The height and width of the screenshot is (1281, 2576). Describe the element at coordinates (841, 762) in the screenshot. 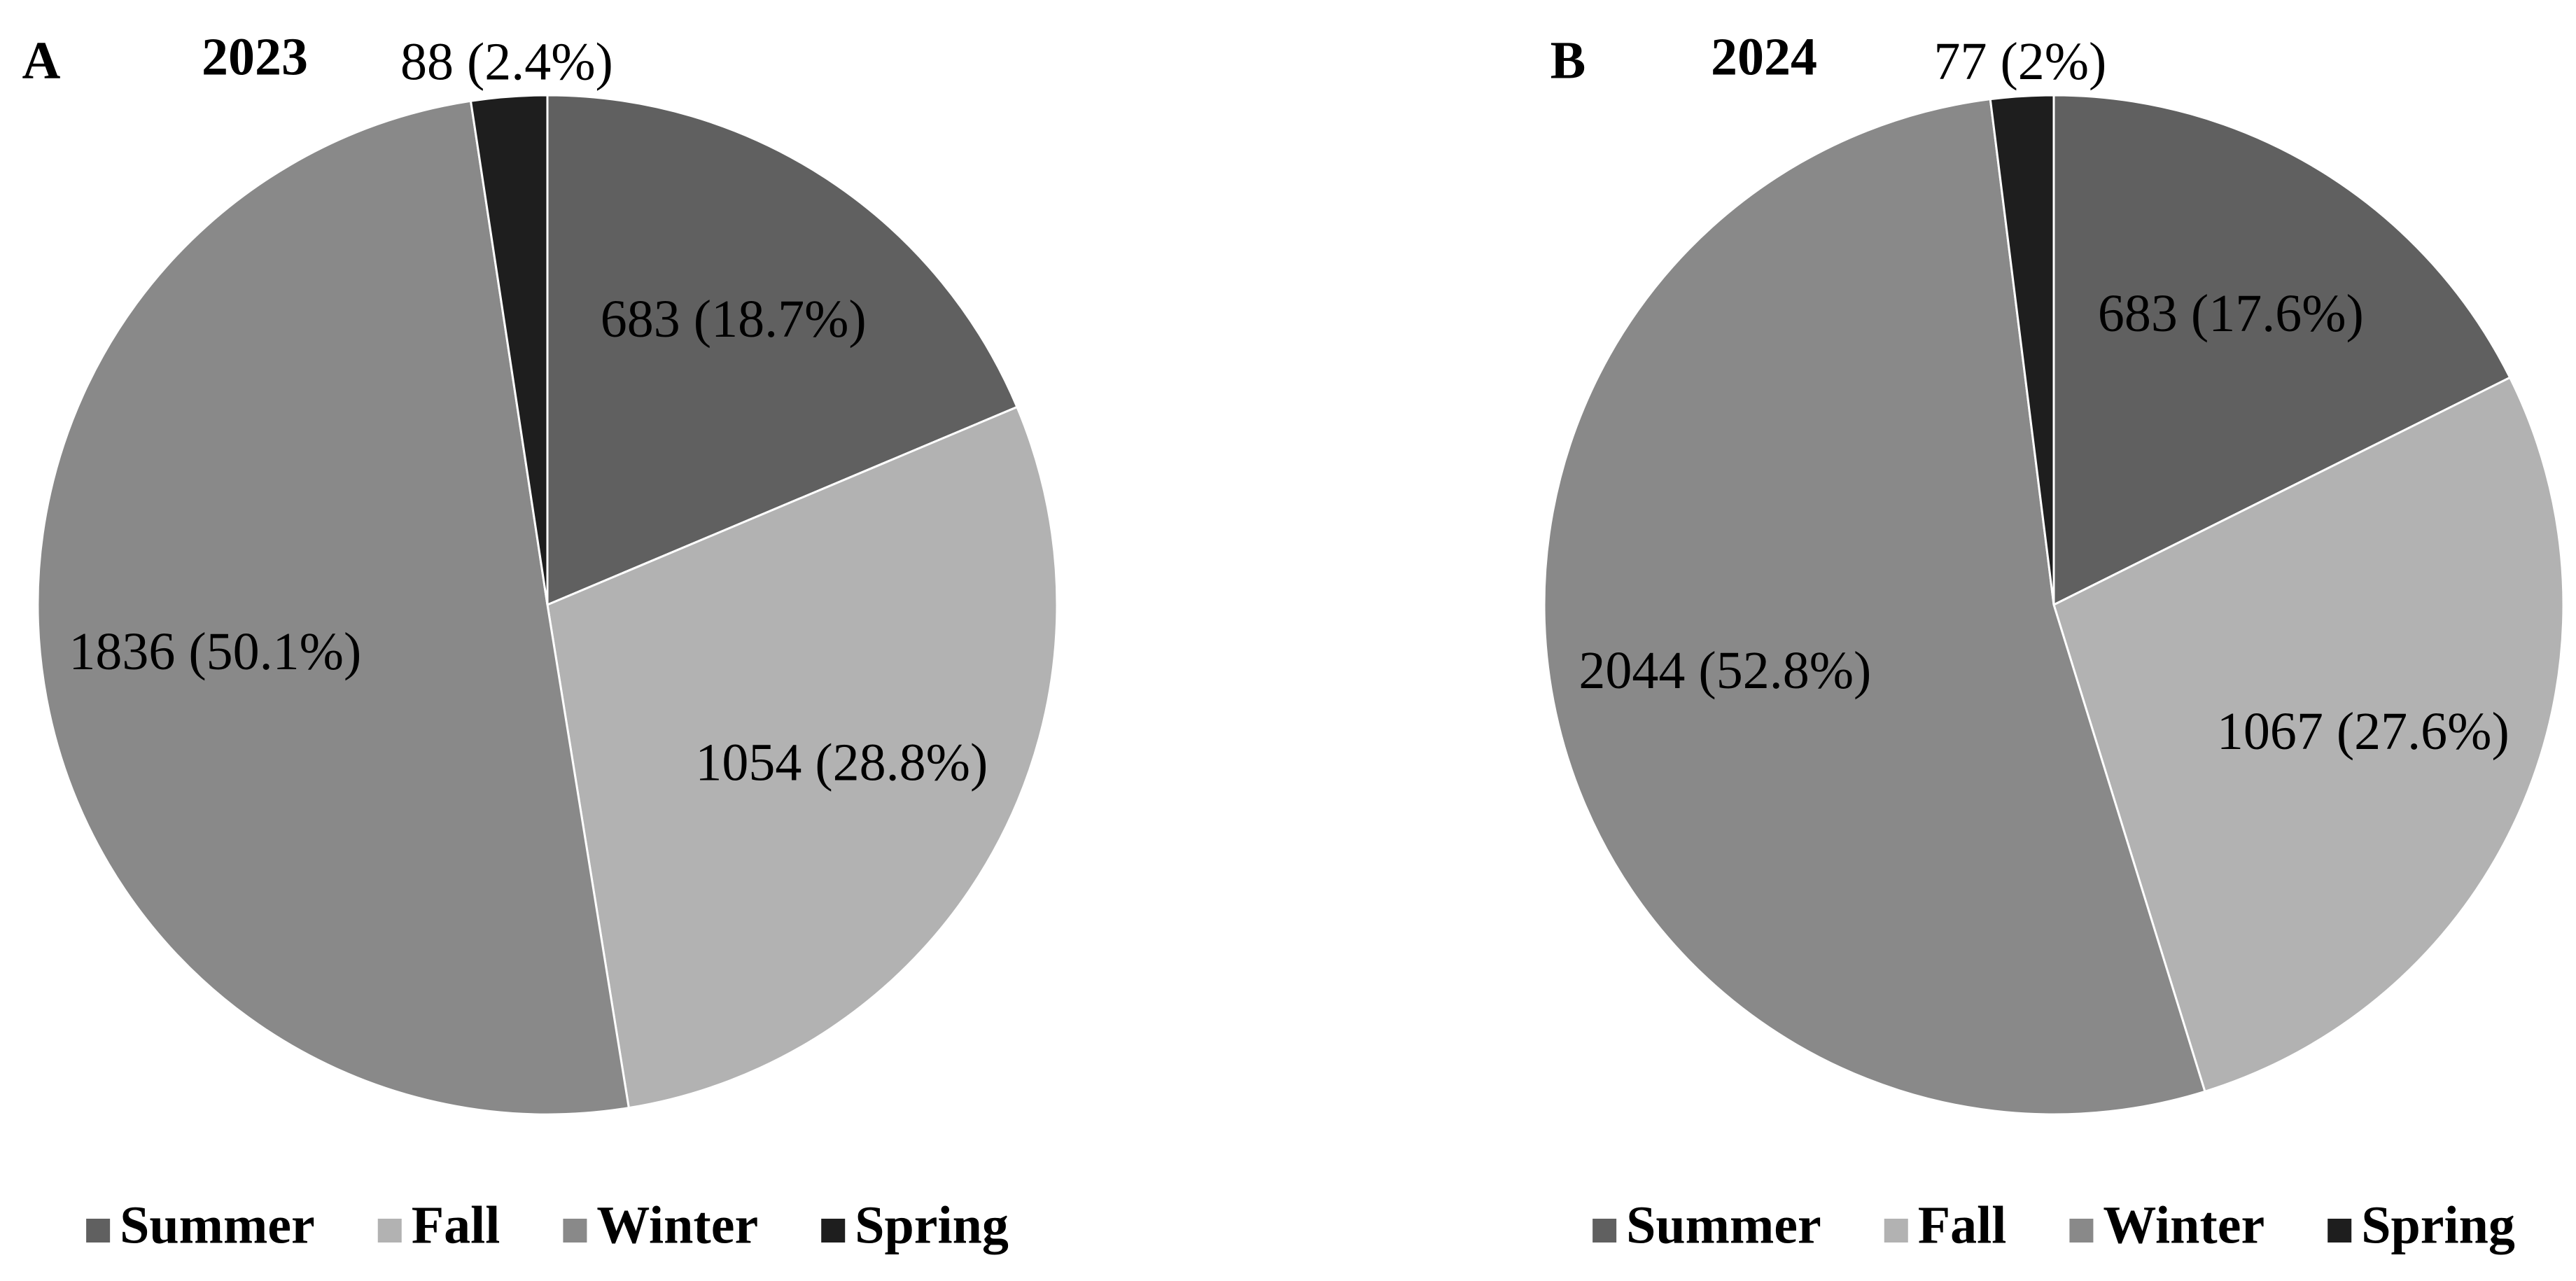

I see `data-label: 1054 (28.8%)` at that location.